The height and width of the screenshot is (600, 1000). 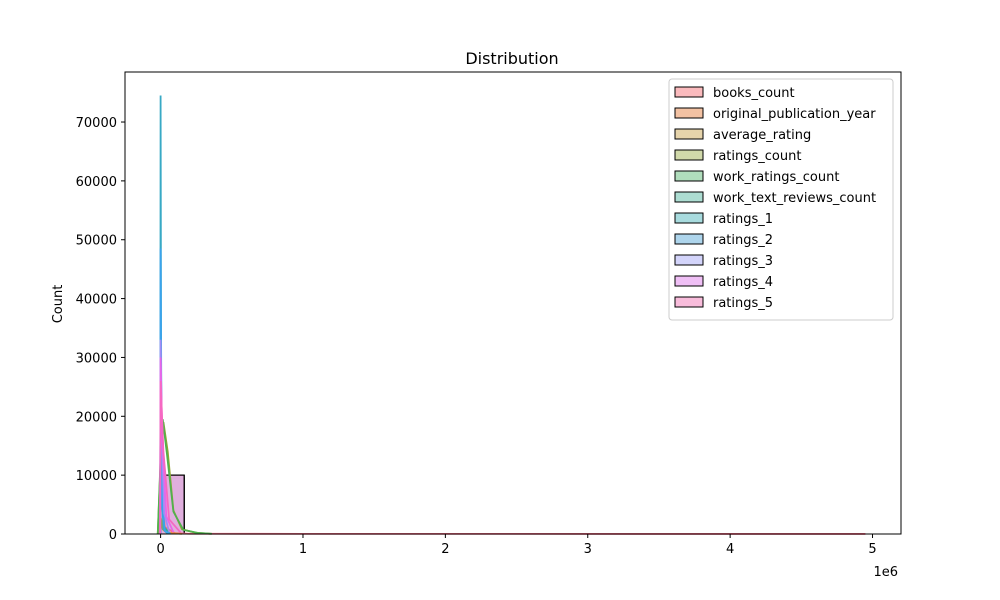 What do you see at coordinates (511, 58) in the screenshot?
I see `chart-title: Distribution` at bounding box center [511, 58].